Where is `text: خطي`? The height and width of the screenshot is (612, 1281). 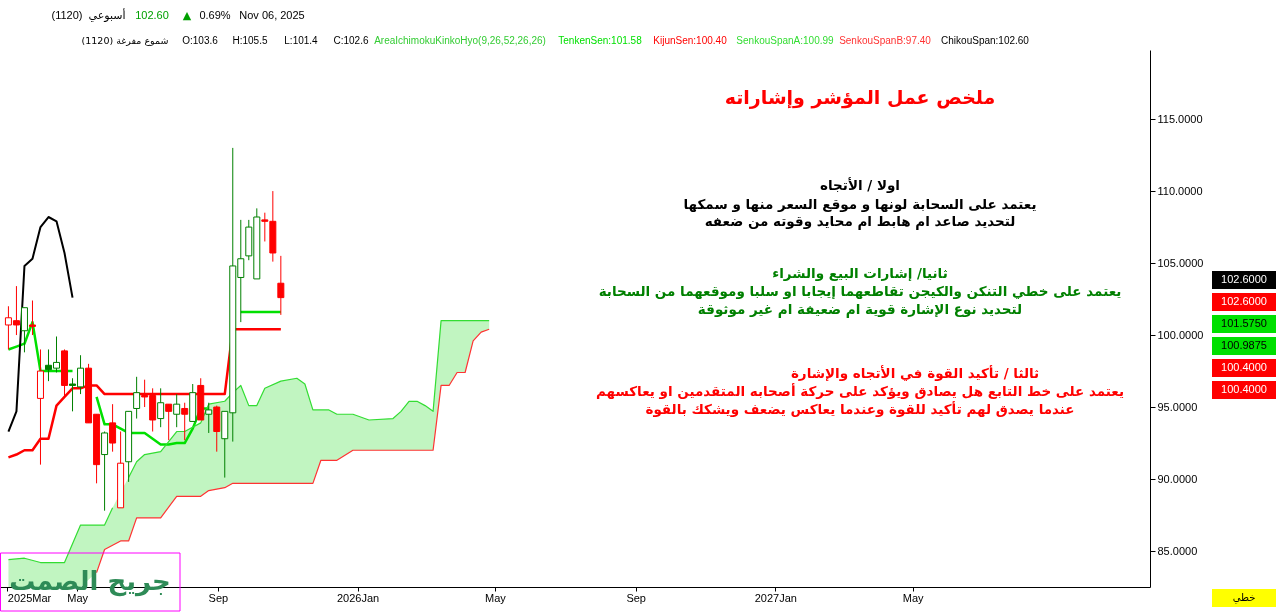
text: خطي is located at coordinates (1244, 598).